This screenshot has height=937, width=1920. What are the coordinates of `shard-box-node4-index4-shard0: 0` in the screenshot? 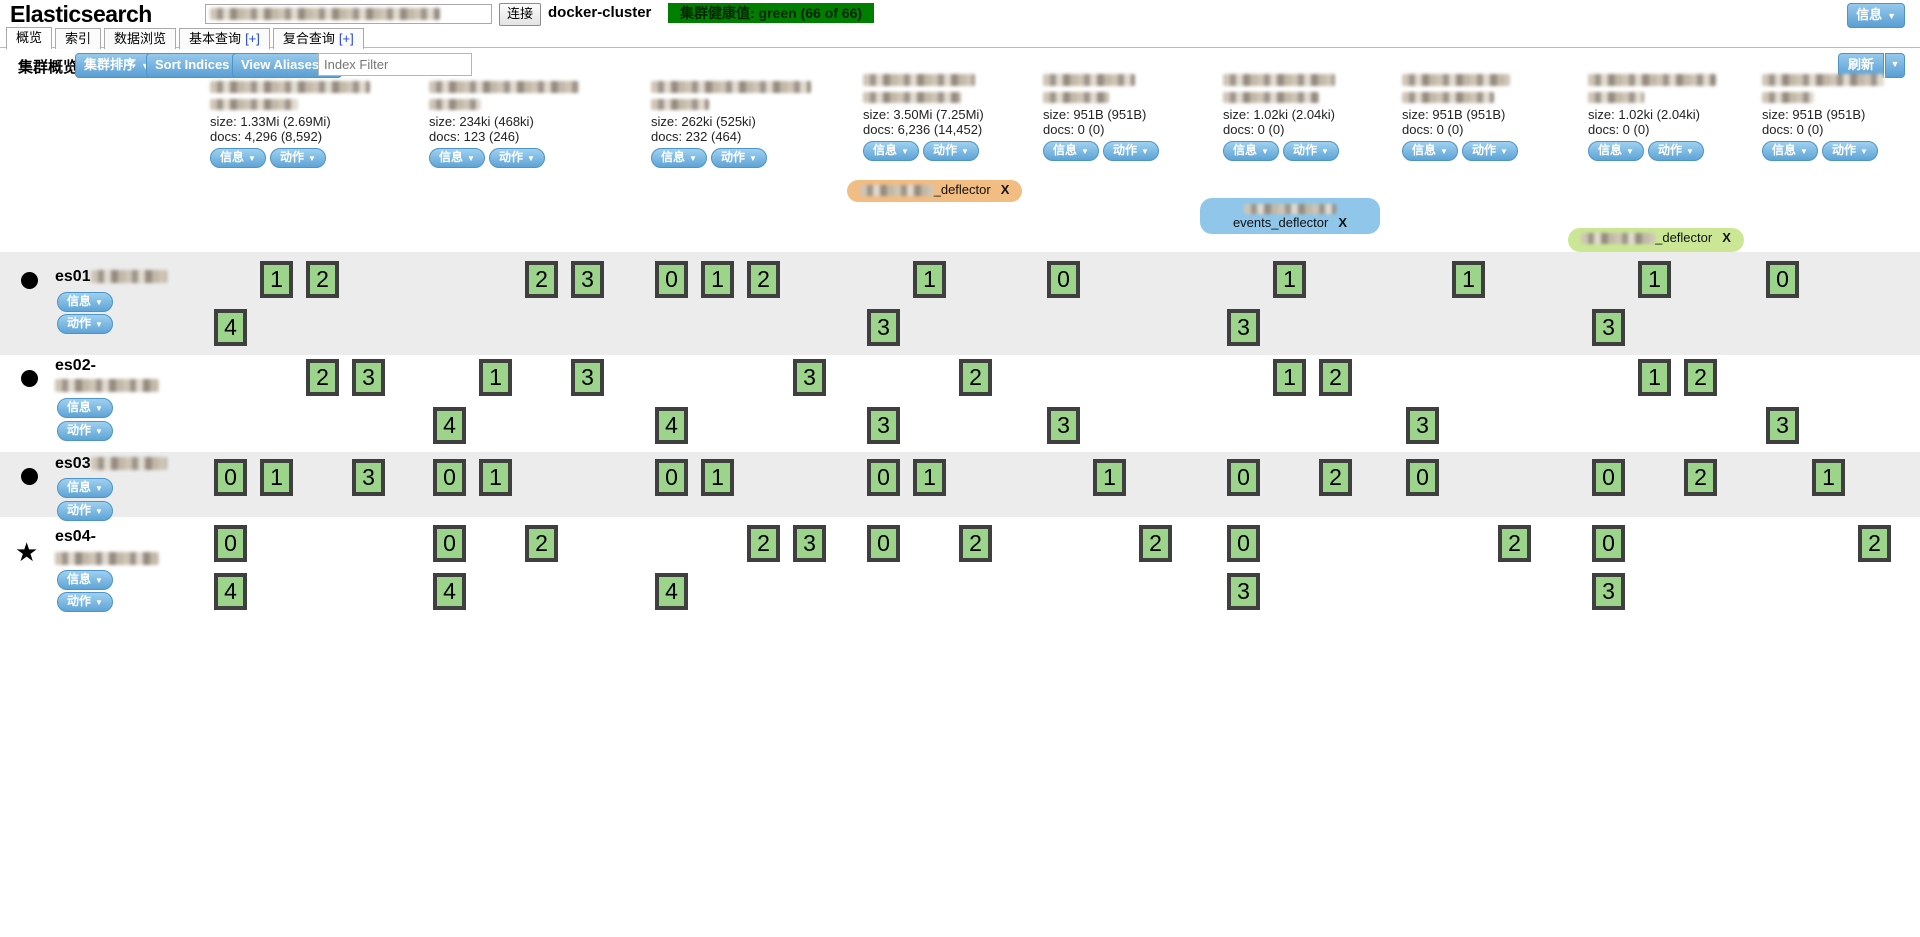 It's located at (883, 543).